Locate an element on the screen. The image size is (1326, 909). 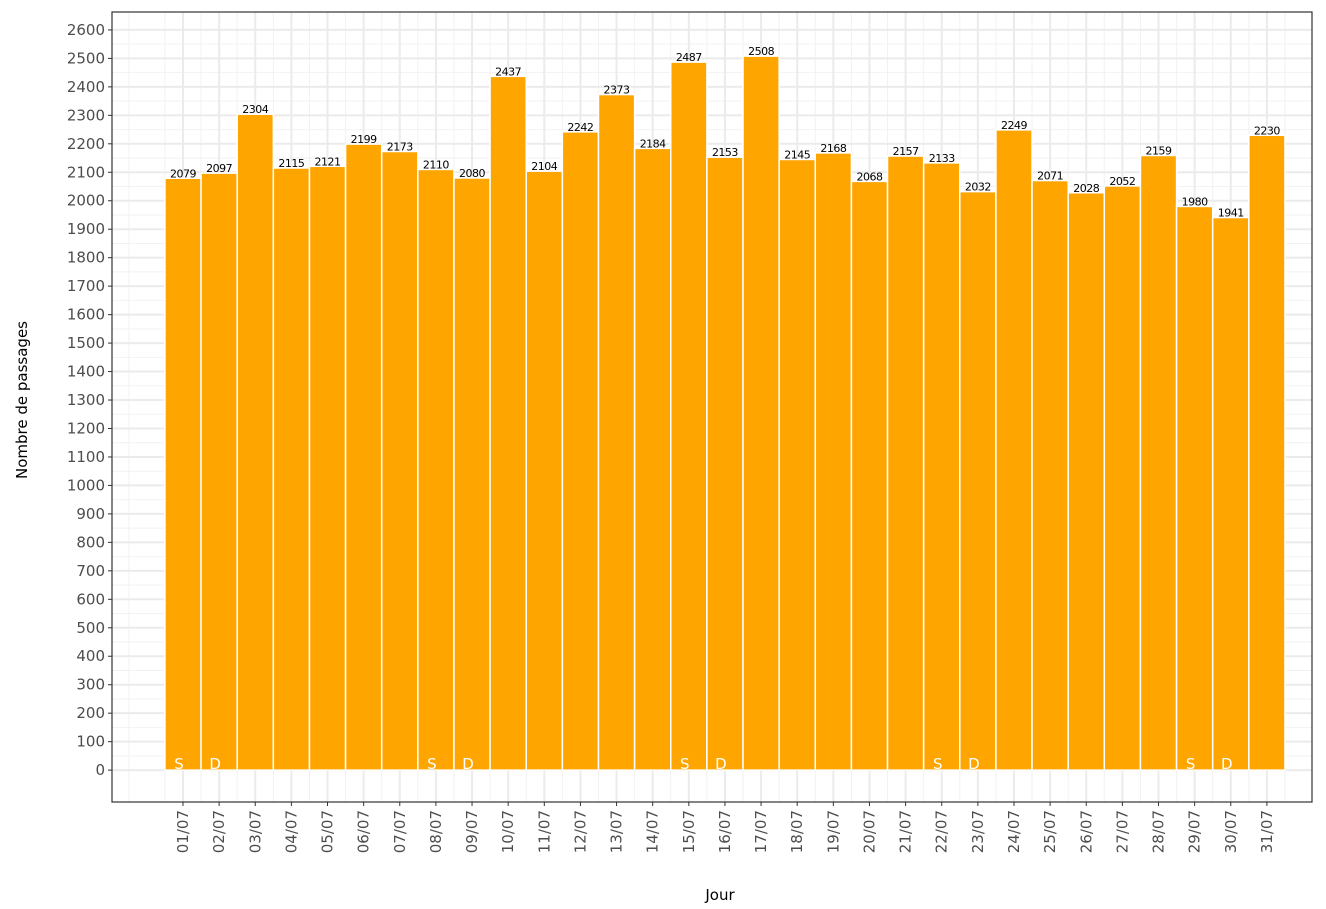
y-tick-label: 2200 is located at coordinates (86, 144).